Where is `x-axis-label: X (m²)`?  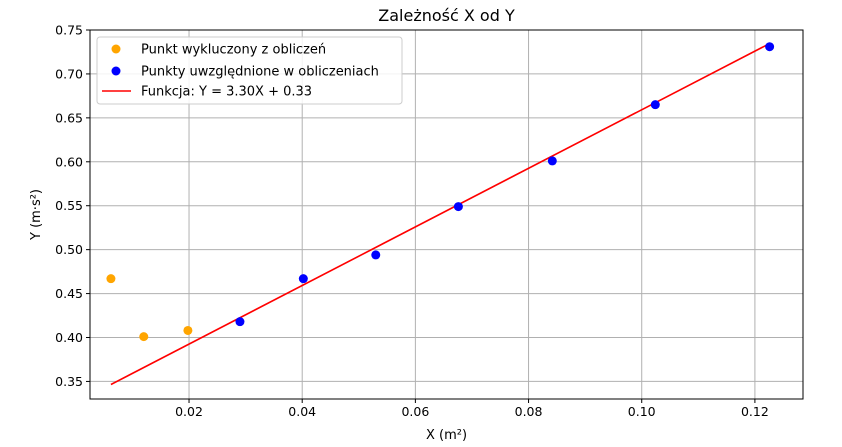
x-axis-label: X (m²) is located at coordinates (446, 435).